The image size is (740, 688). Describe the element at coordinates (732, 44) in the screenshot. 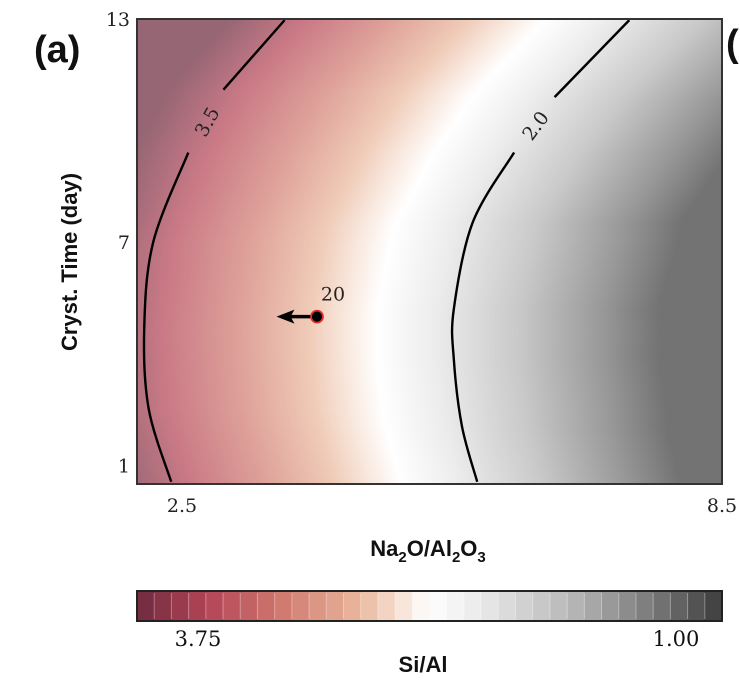

I see `next-panel-fragment: (` at that location.